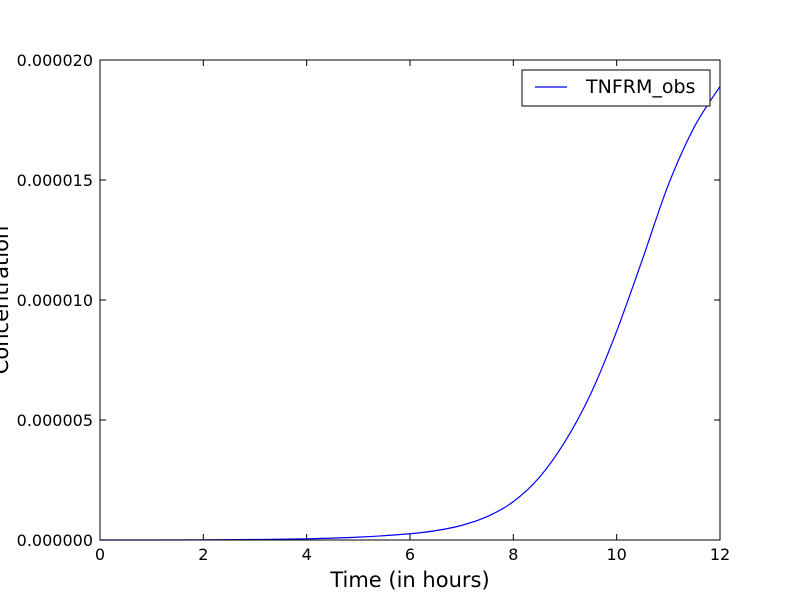 This screenshot has width=800, height=600. Describe the element at coordinates (616, 554) in the screenshot. I see `x-tick-label: 10` at that location.